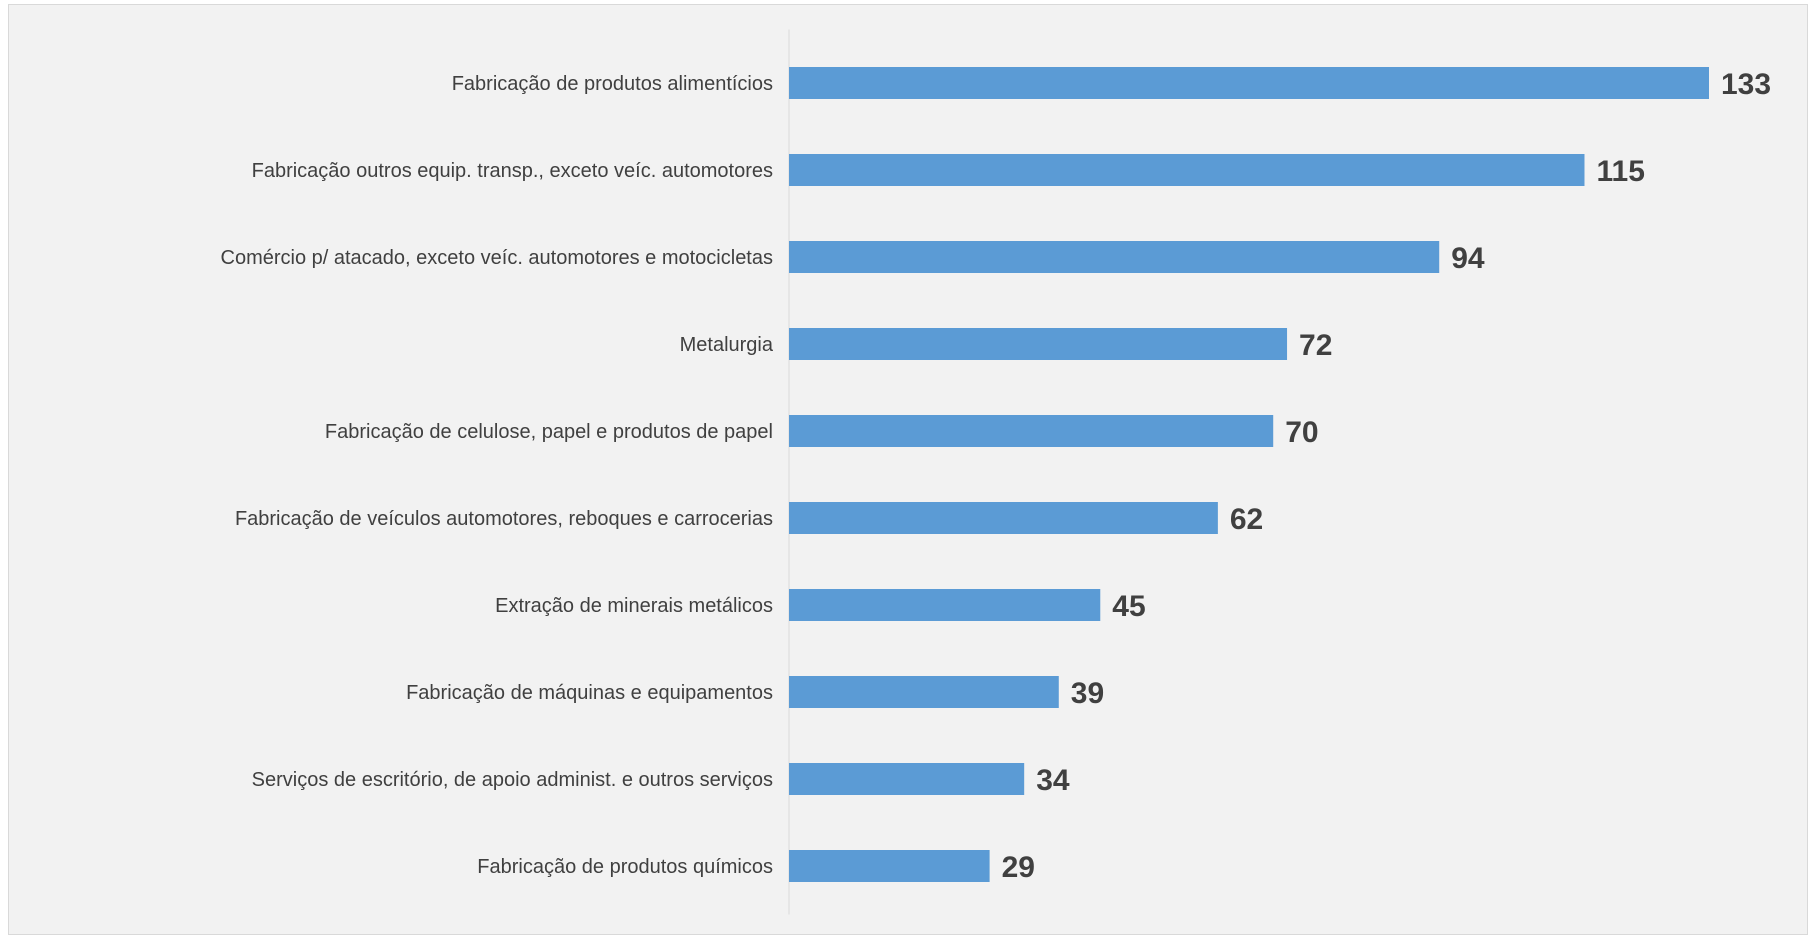  Describe the element at coordinates (1128, 606) in the screenshot. I see `data-label: 45` at that location.